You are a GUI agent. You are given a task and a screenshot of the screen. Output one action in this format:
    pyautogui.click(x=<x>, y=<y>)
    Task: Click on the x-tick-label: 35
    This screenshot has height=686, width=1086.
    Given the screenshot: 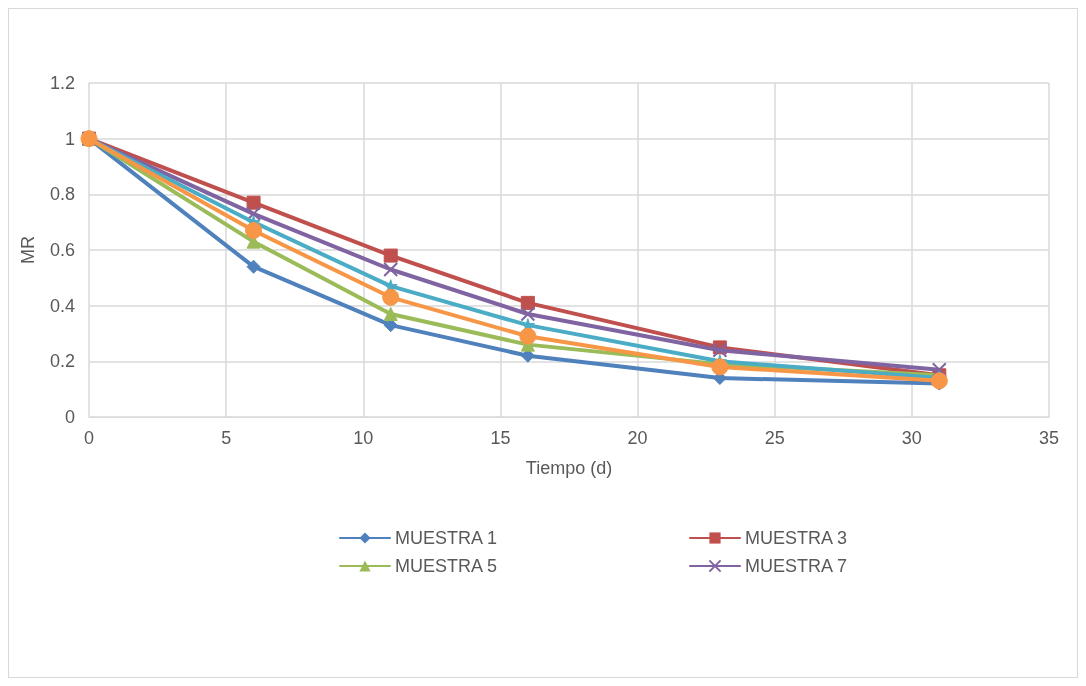 What is the action you would take?
    pyautogui.click(x=1049, y=438)
    